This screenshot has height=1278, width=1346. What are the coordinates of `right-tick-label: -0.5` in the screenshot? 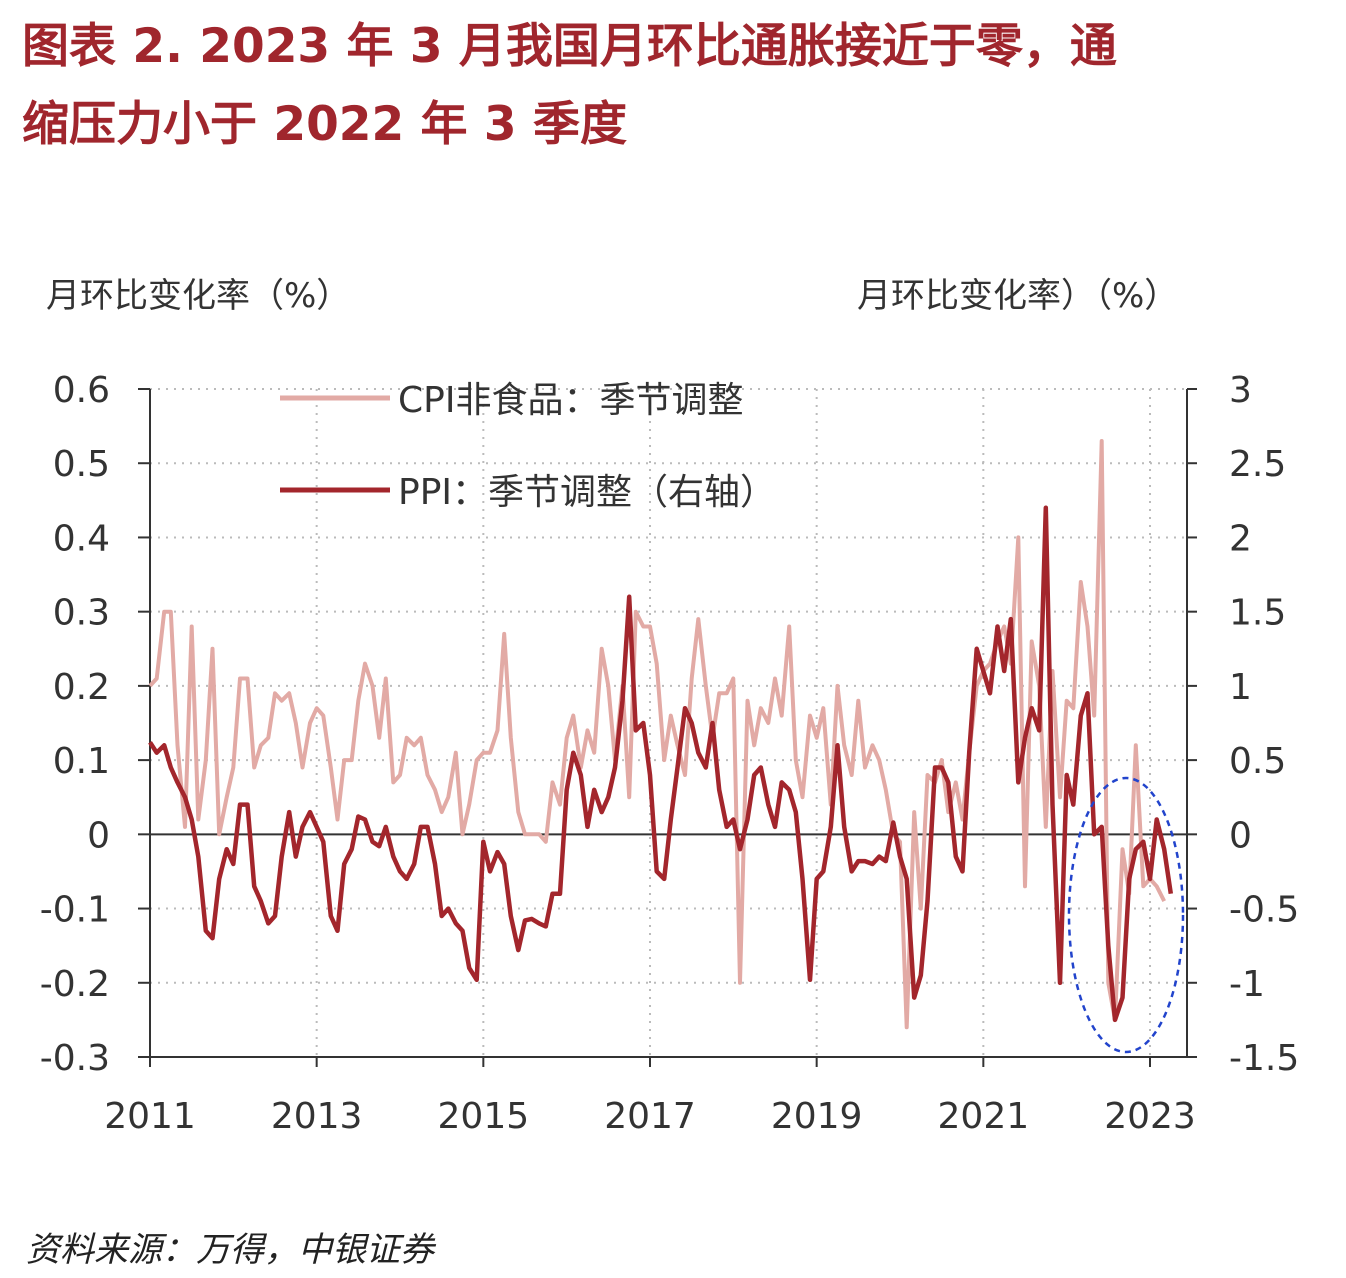 It's located at (1264, 910).